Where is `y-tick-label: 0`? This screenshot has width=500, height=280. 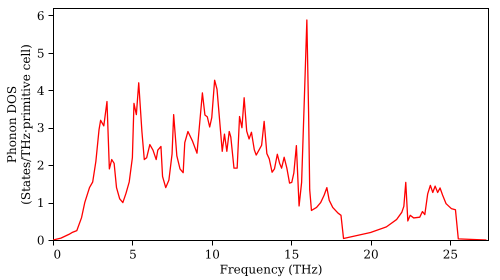 y-tick-label: 0 is located at coordinates (40, 241).